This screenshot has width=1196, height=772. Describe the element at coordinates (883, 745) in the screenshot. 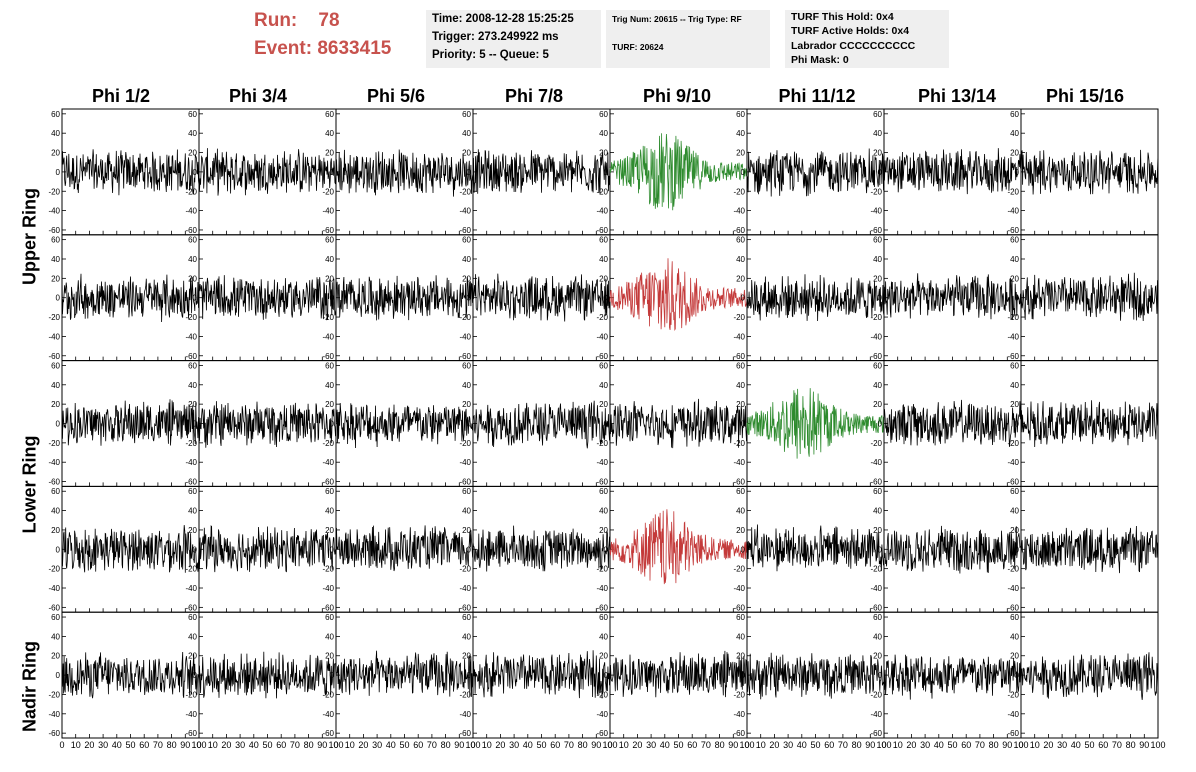

I see `x-tick-label: 0` at that location.